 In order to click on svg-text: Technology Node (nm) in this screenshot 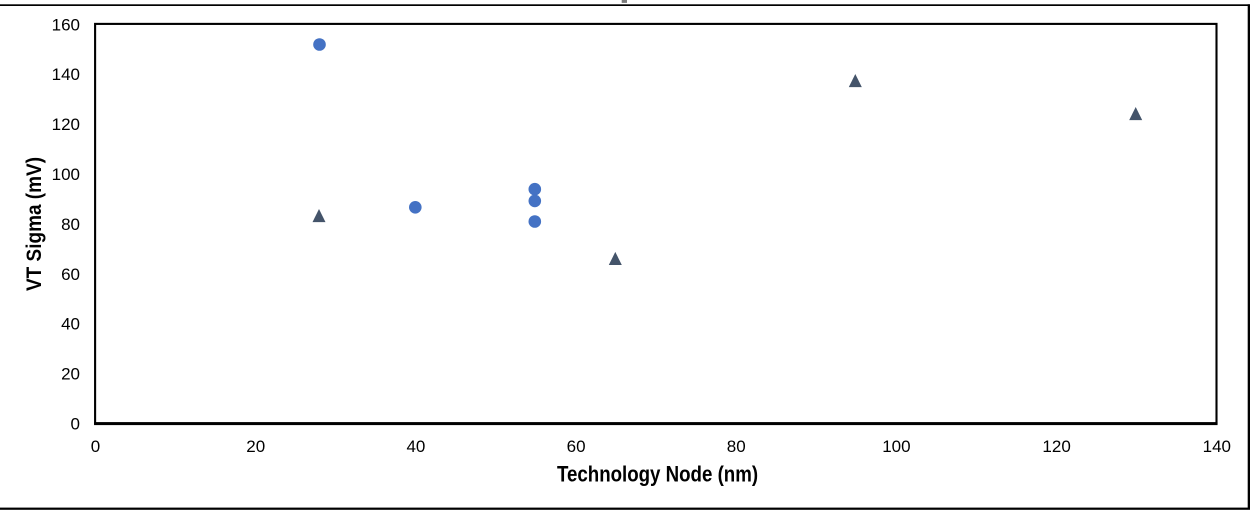, I will do `click(657, 475)`.